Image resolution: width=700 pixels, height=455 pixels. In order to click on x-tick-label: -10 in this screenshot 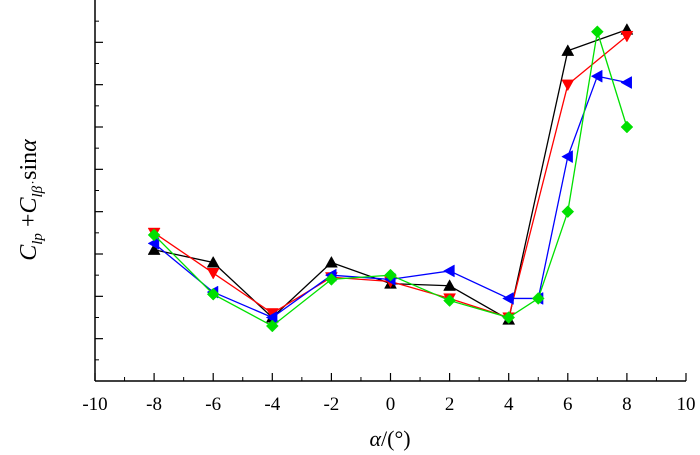, I will do `click(94, 404)`.